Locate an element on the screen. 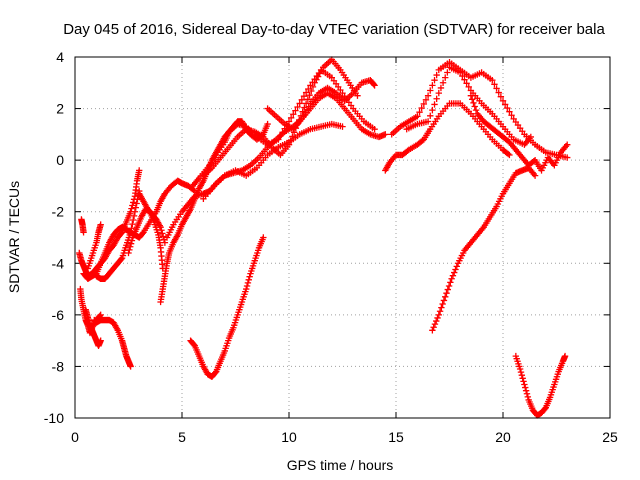 The height and width of the screenshot is (480, 640). y-tick-label: -10 is located at coordinates (54, 418).